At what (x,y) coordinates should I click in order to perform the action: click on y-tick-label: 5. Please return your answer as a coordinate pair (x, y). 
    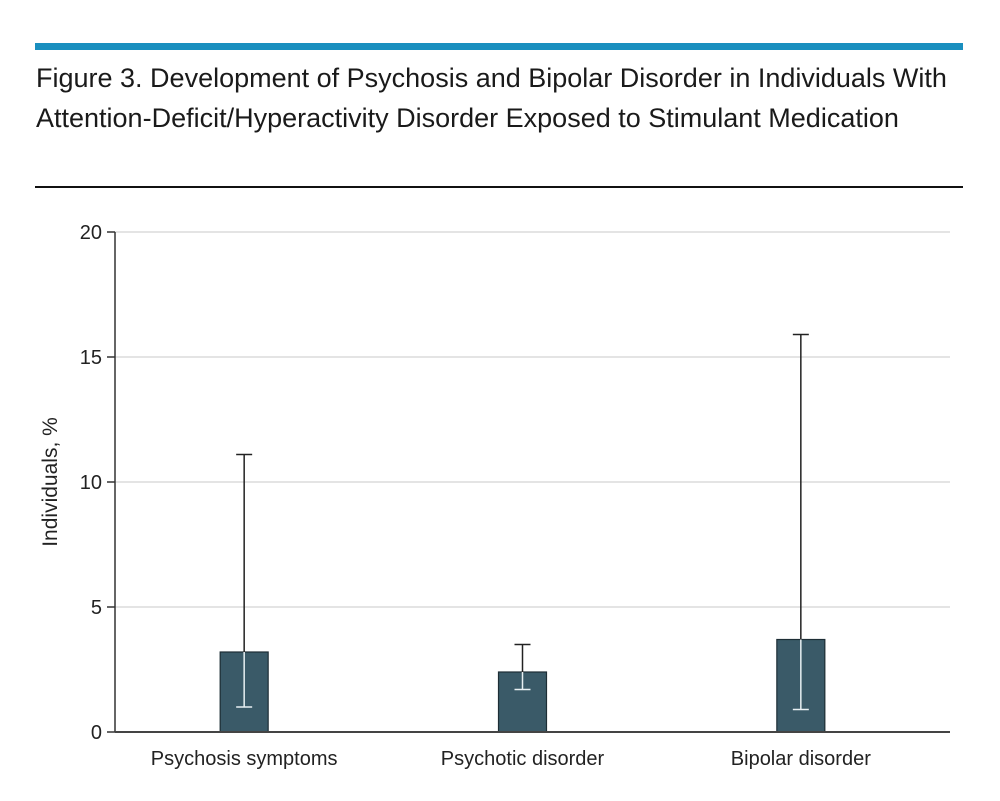
    Looking at the image, I should click on (96, 608).